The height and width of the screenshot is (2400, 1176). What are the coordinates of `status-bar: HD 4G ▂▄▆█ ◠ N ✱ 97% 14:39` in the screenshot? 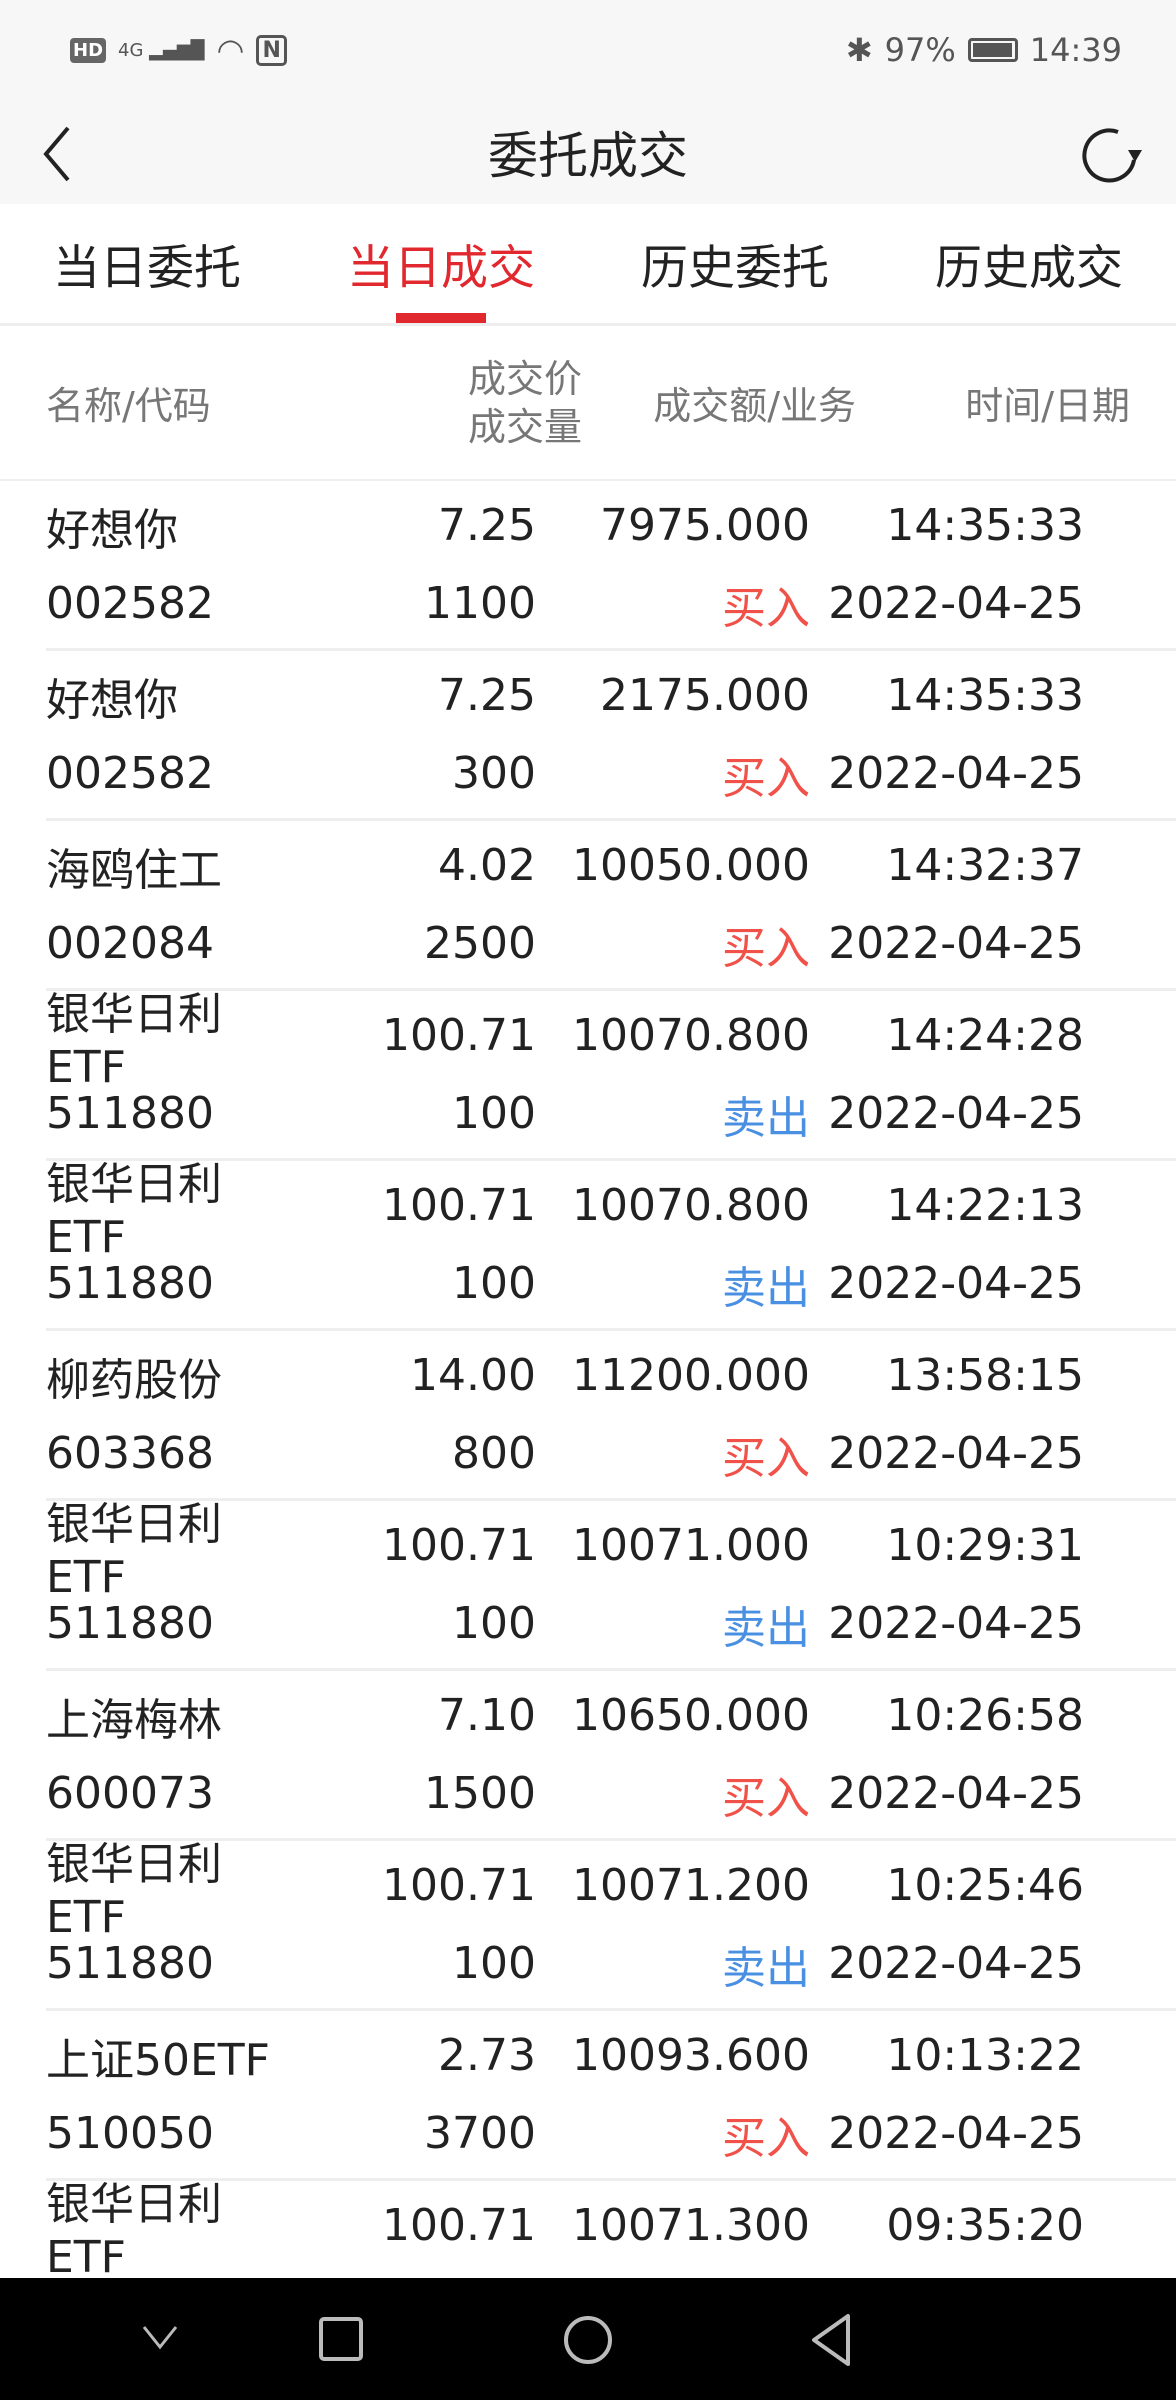 It's located at (588, 50).